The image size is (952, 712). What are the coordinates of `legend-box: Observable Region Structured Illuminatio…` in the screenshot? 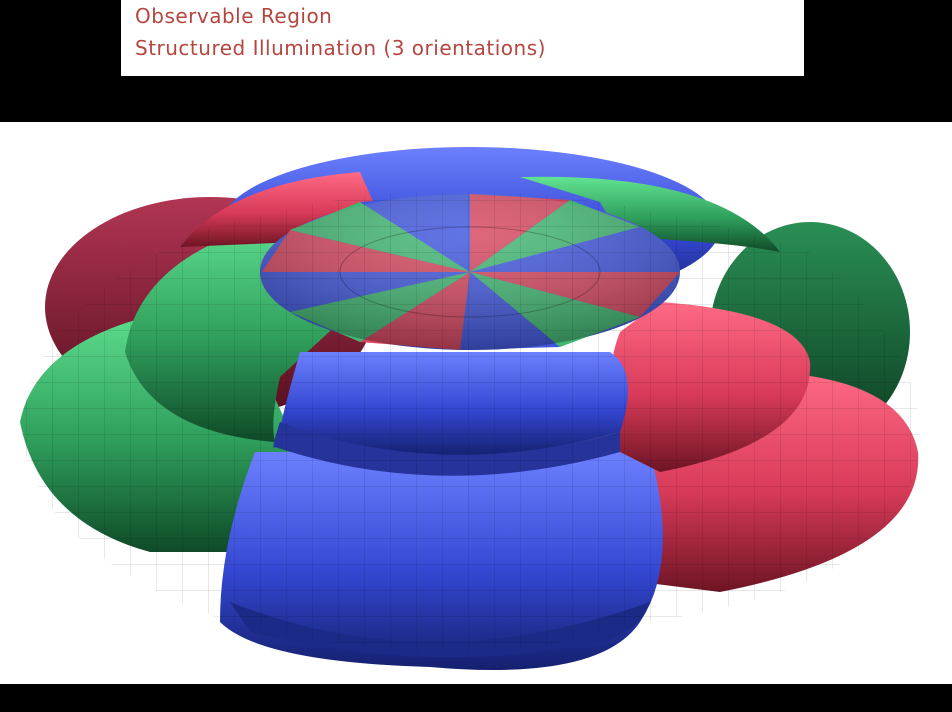 It's located at (462, 38).